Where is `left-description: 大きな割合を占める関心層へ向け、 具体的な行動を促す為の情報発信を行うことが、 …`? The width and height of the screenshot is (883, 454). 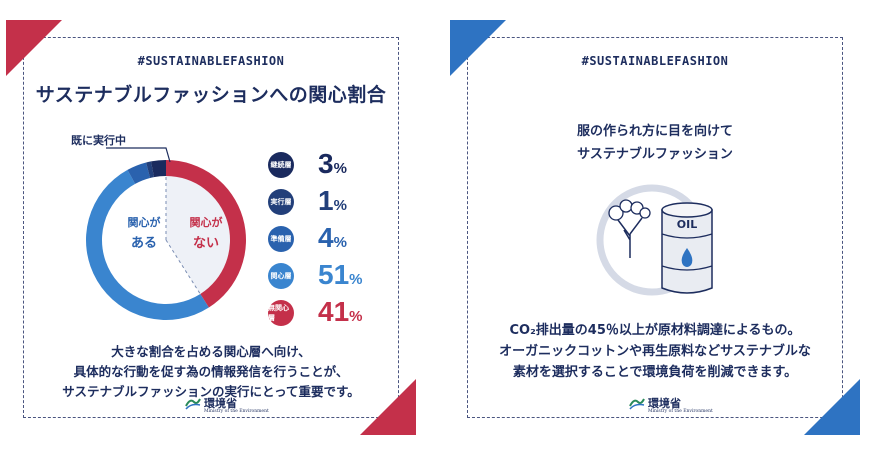
left-description: 大きな割合を占める関心層へ向け、 具体的な行動を促す為の情報発信を行うことが、 … is located at coordinates (211, 372).